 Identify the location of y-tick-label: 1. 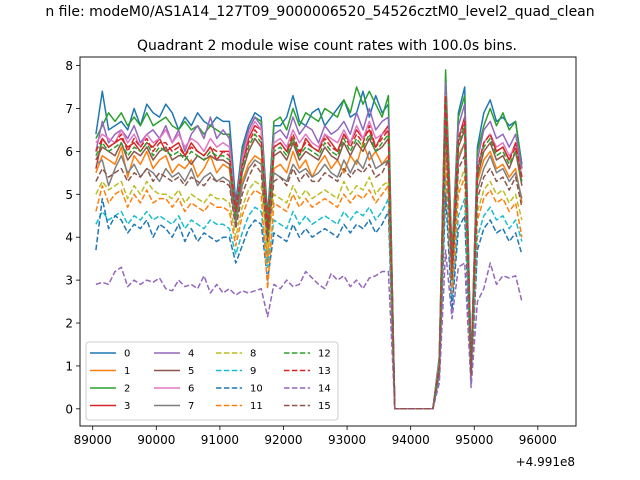
(69, 366).